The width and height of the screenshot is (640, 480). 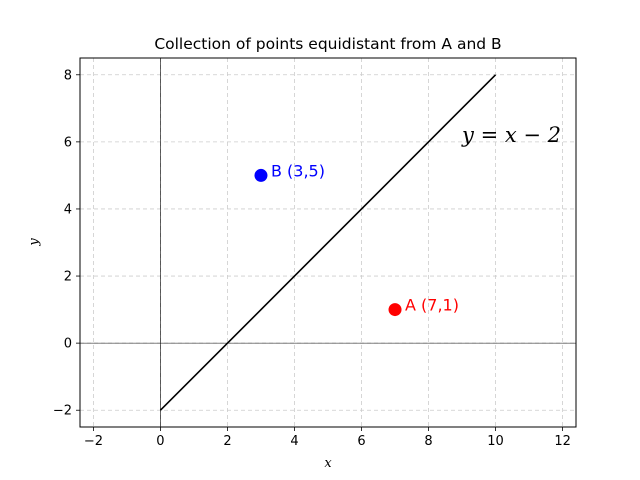 What do you see at coordinates (261, 175) in the screenshot?
I see `point-B` at bounding box center [261, 175].